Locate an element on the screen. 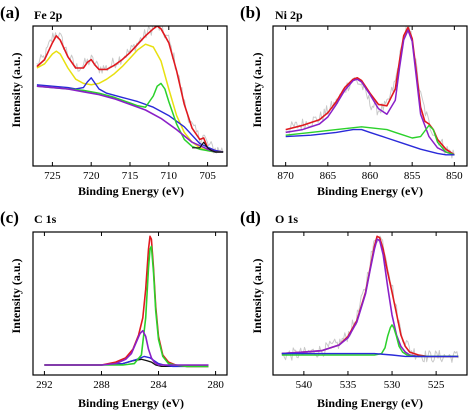 The image size is (474, 413). series-group-a is located at coordinates (130, 90).